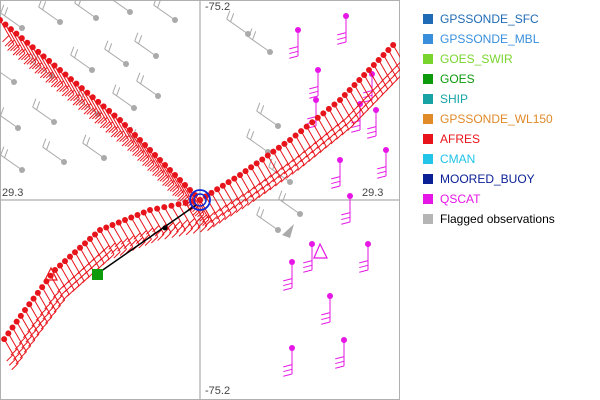 The image size is (600, 400). I want to click on afres-triangle-marker, so click(51, 273).